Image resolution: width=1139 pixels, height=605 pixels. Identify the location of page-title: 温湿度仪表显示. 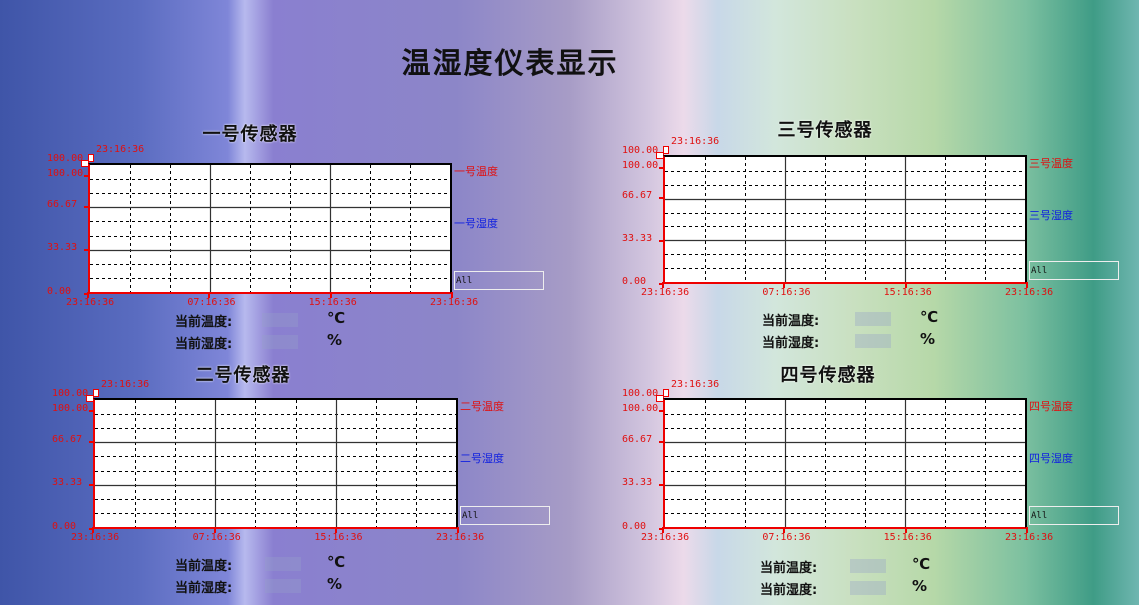
(510, 63).